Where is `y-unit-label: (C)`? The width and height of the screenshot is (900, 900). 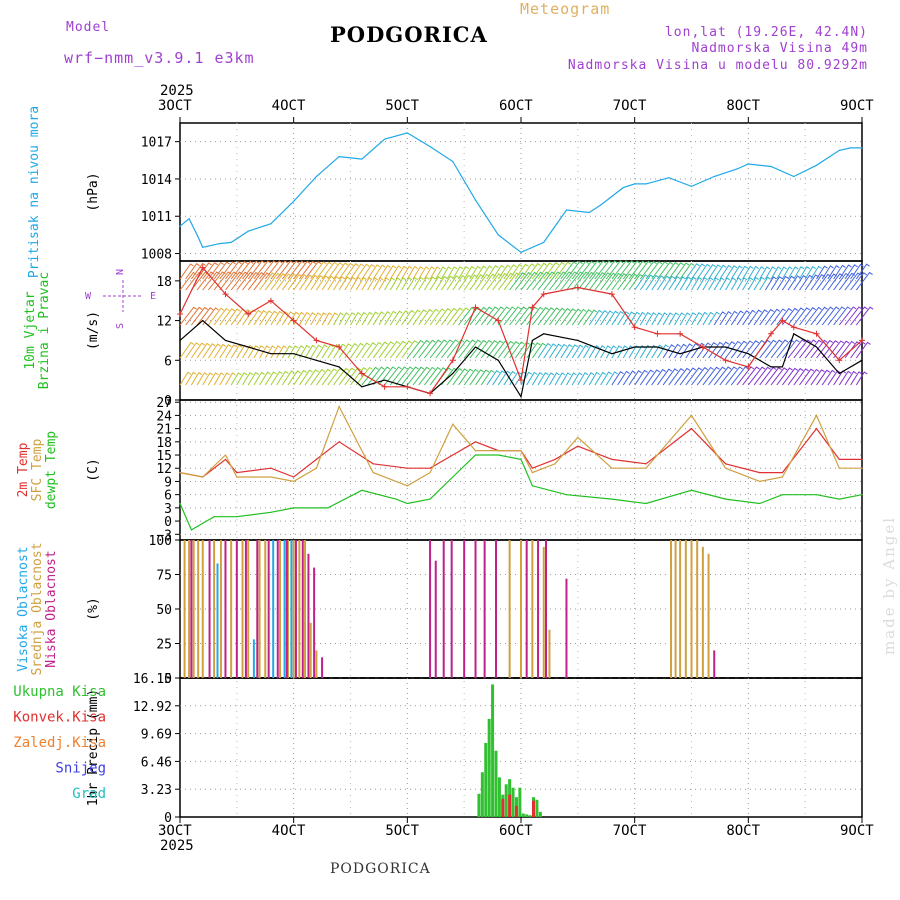
y-unit-label: (C) is located at coordinates (93, 469).